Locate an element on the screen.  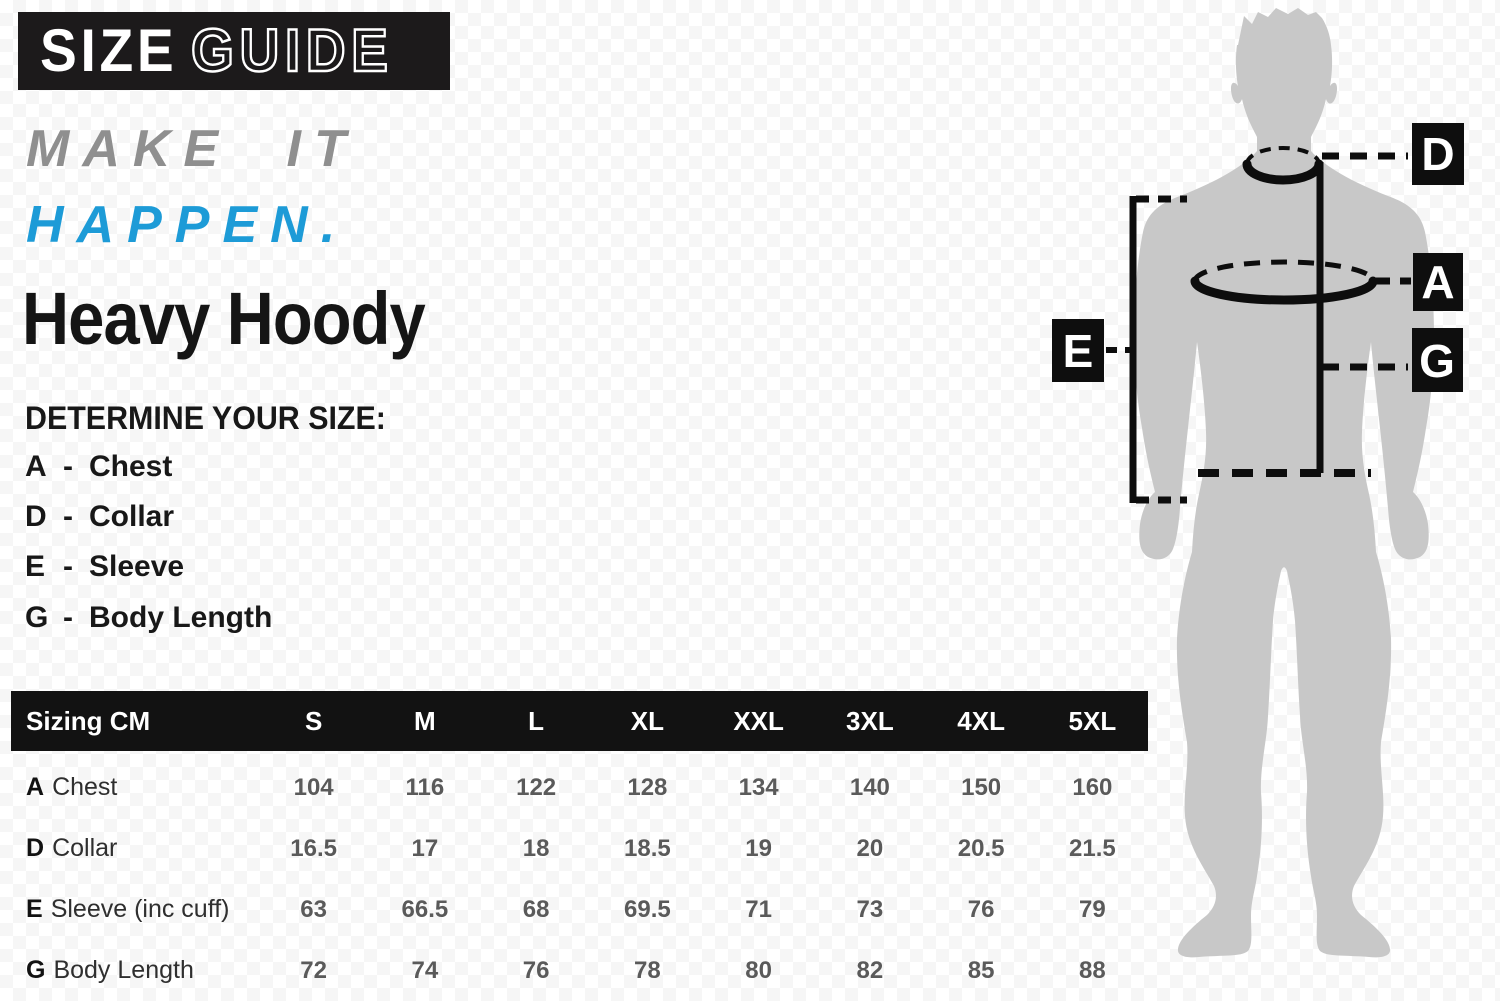
row-header: G Body Length is located at coordinates (134, 970).